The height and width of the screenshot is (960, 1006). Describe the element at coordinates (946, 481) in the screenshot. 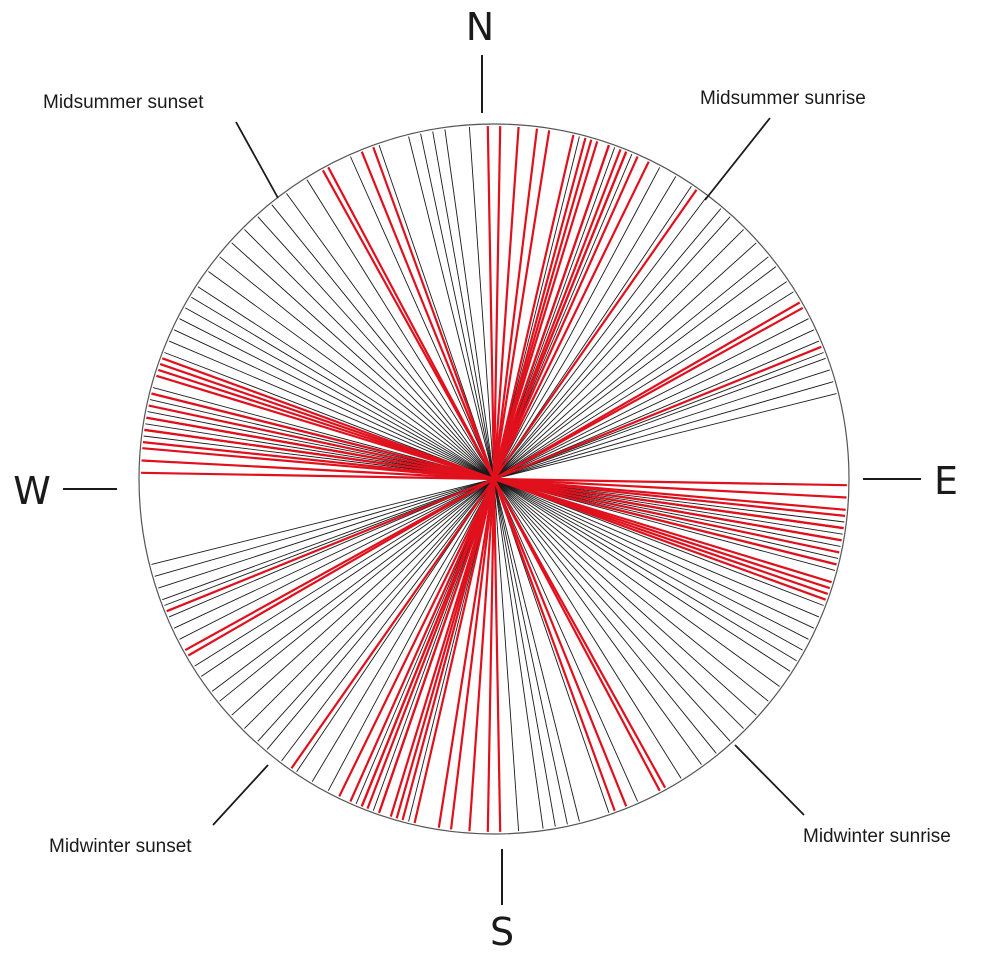

I see `east-label: E` at that location.